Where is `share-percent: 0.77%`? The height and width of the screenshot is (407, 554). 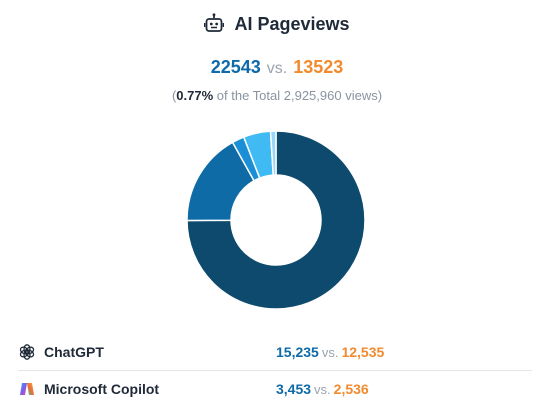
share-percent: 0.77% is located at coordinates (195, 95).